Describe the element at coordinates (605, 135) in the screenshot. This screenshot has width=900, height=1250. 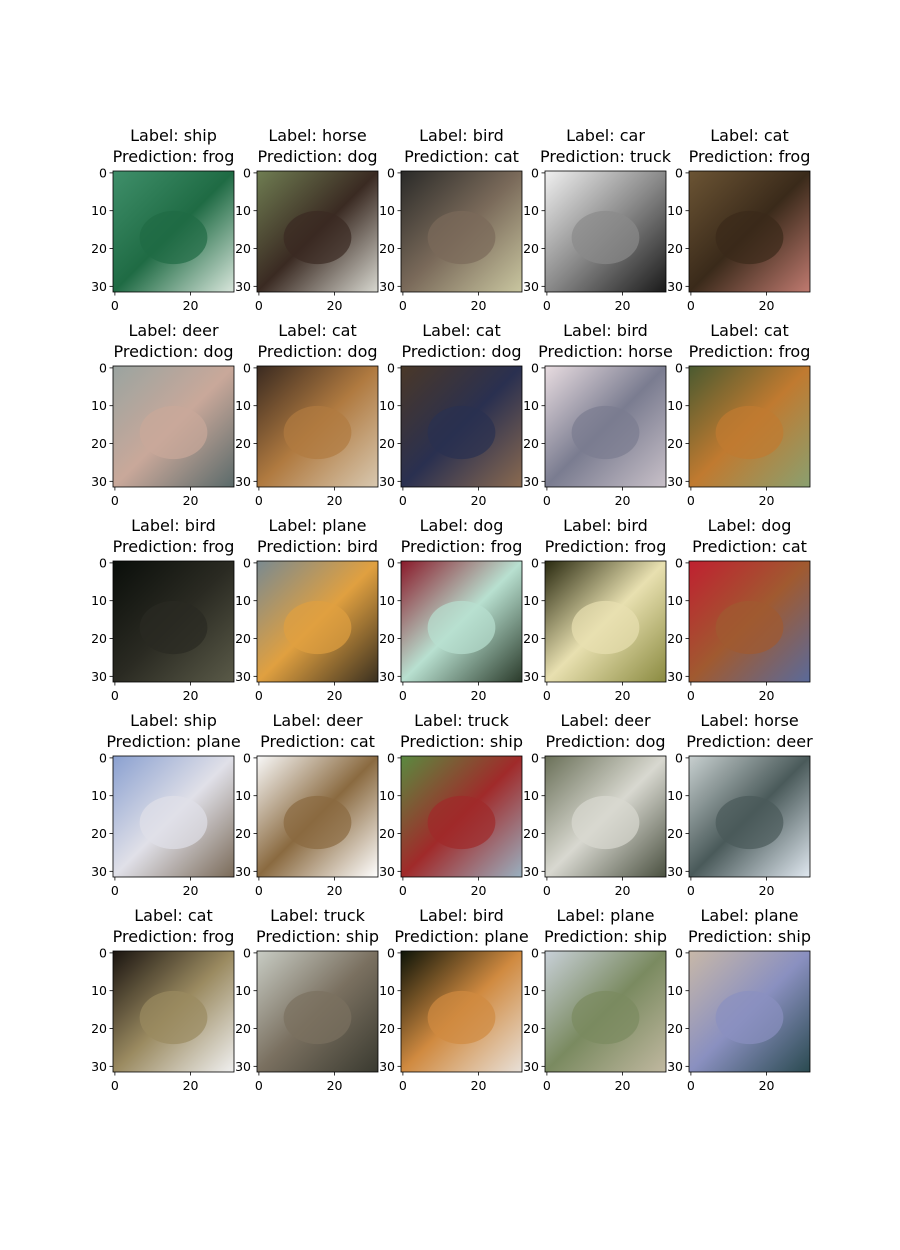
I see `panel-label: Label: car` at that location.